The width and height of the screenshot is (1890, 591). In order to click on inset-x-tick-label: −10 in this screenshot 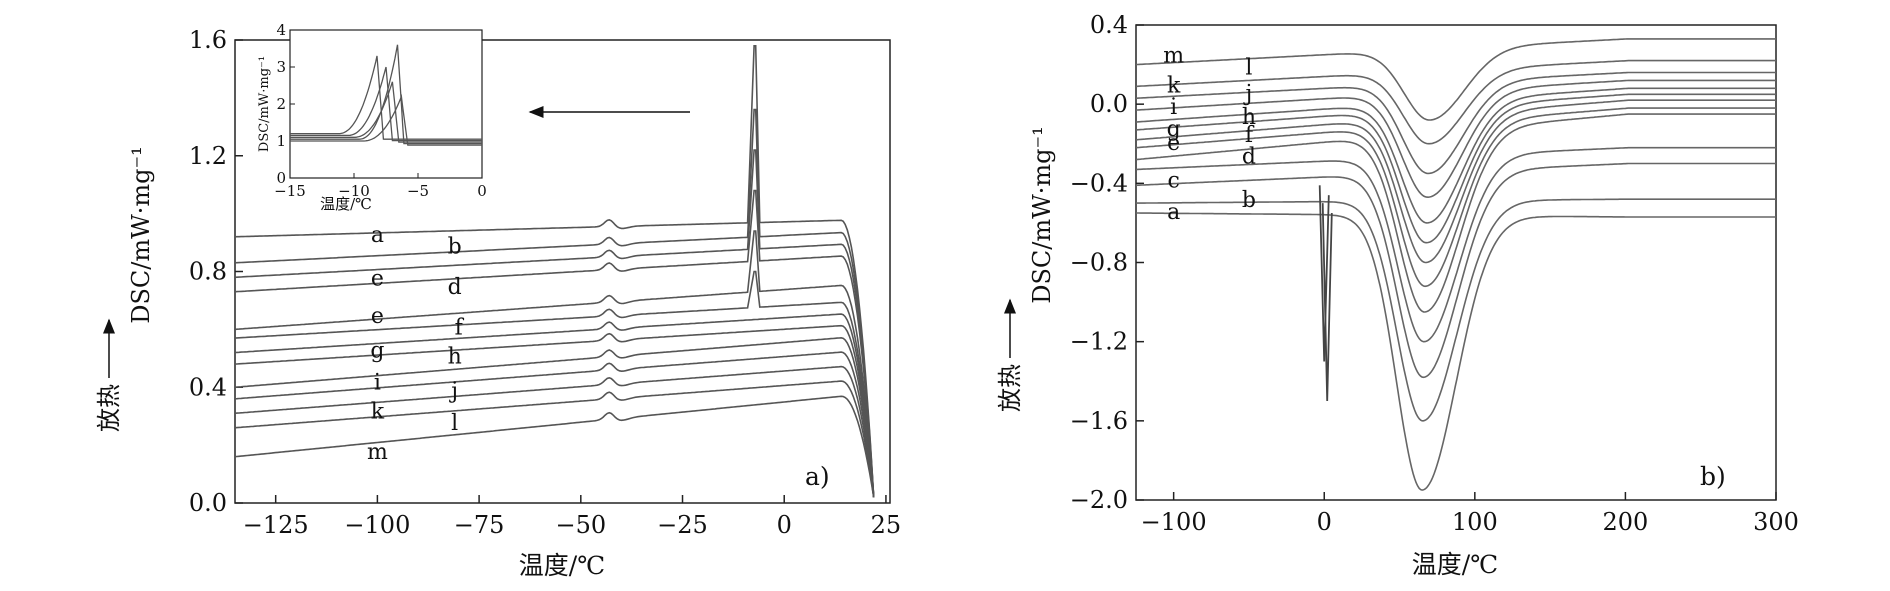, I will do `click(354, 191)`.